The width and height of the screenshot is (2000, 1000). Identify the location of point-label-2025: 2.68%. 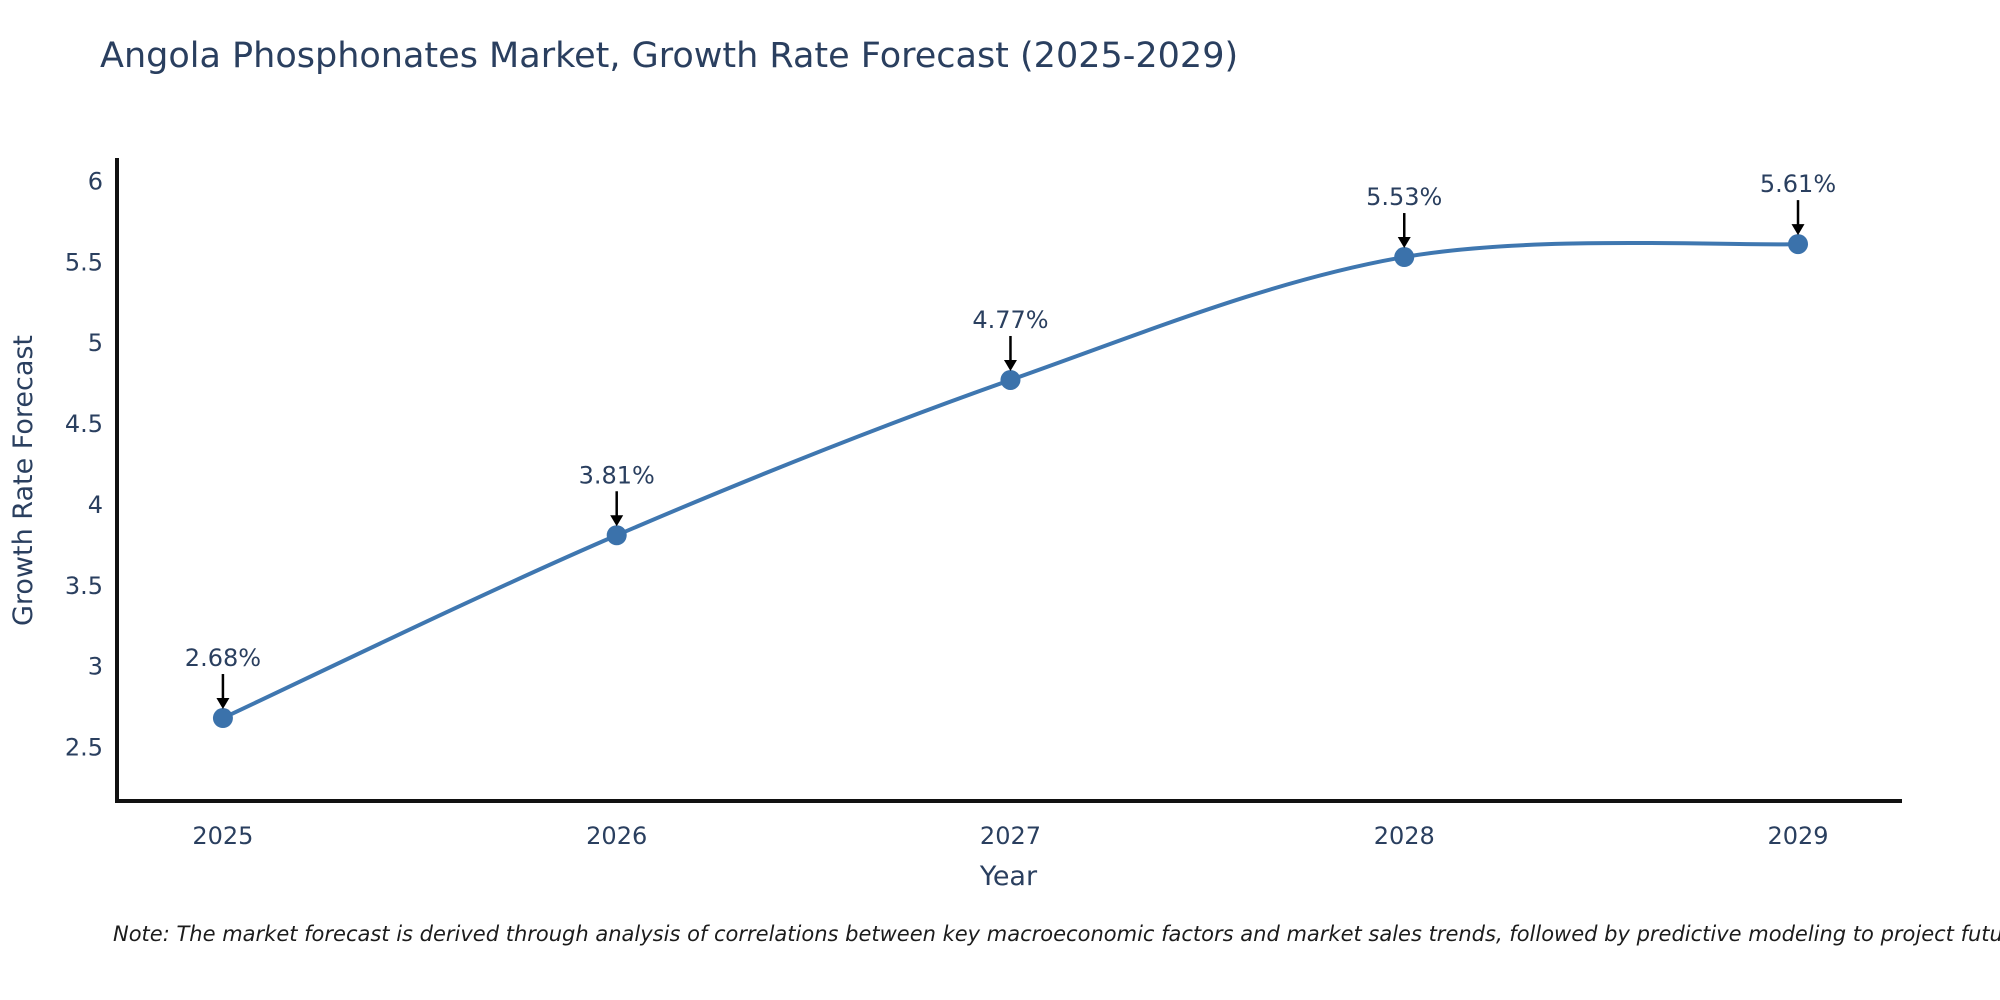
(223, 658).